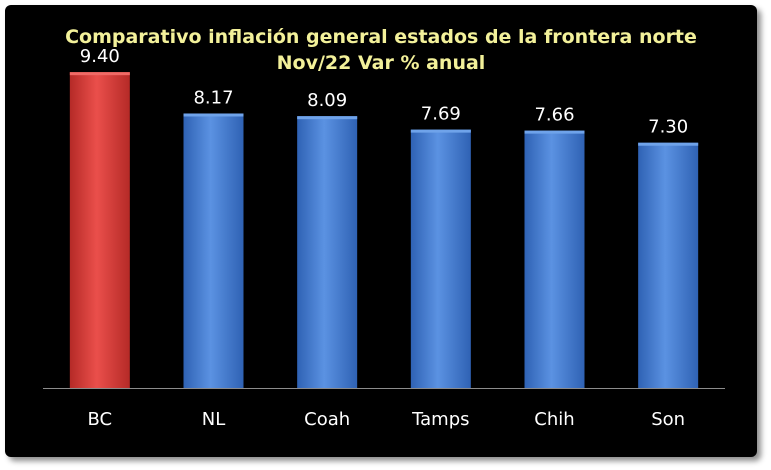 The image size is (771, 470). I want to click on x-tick-label: BC, so click(100, 419).